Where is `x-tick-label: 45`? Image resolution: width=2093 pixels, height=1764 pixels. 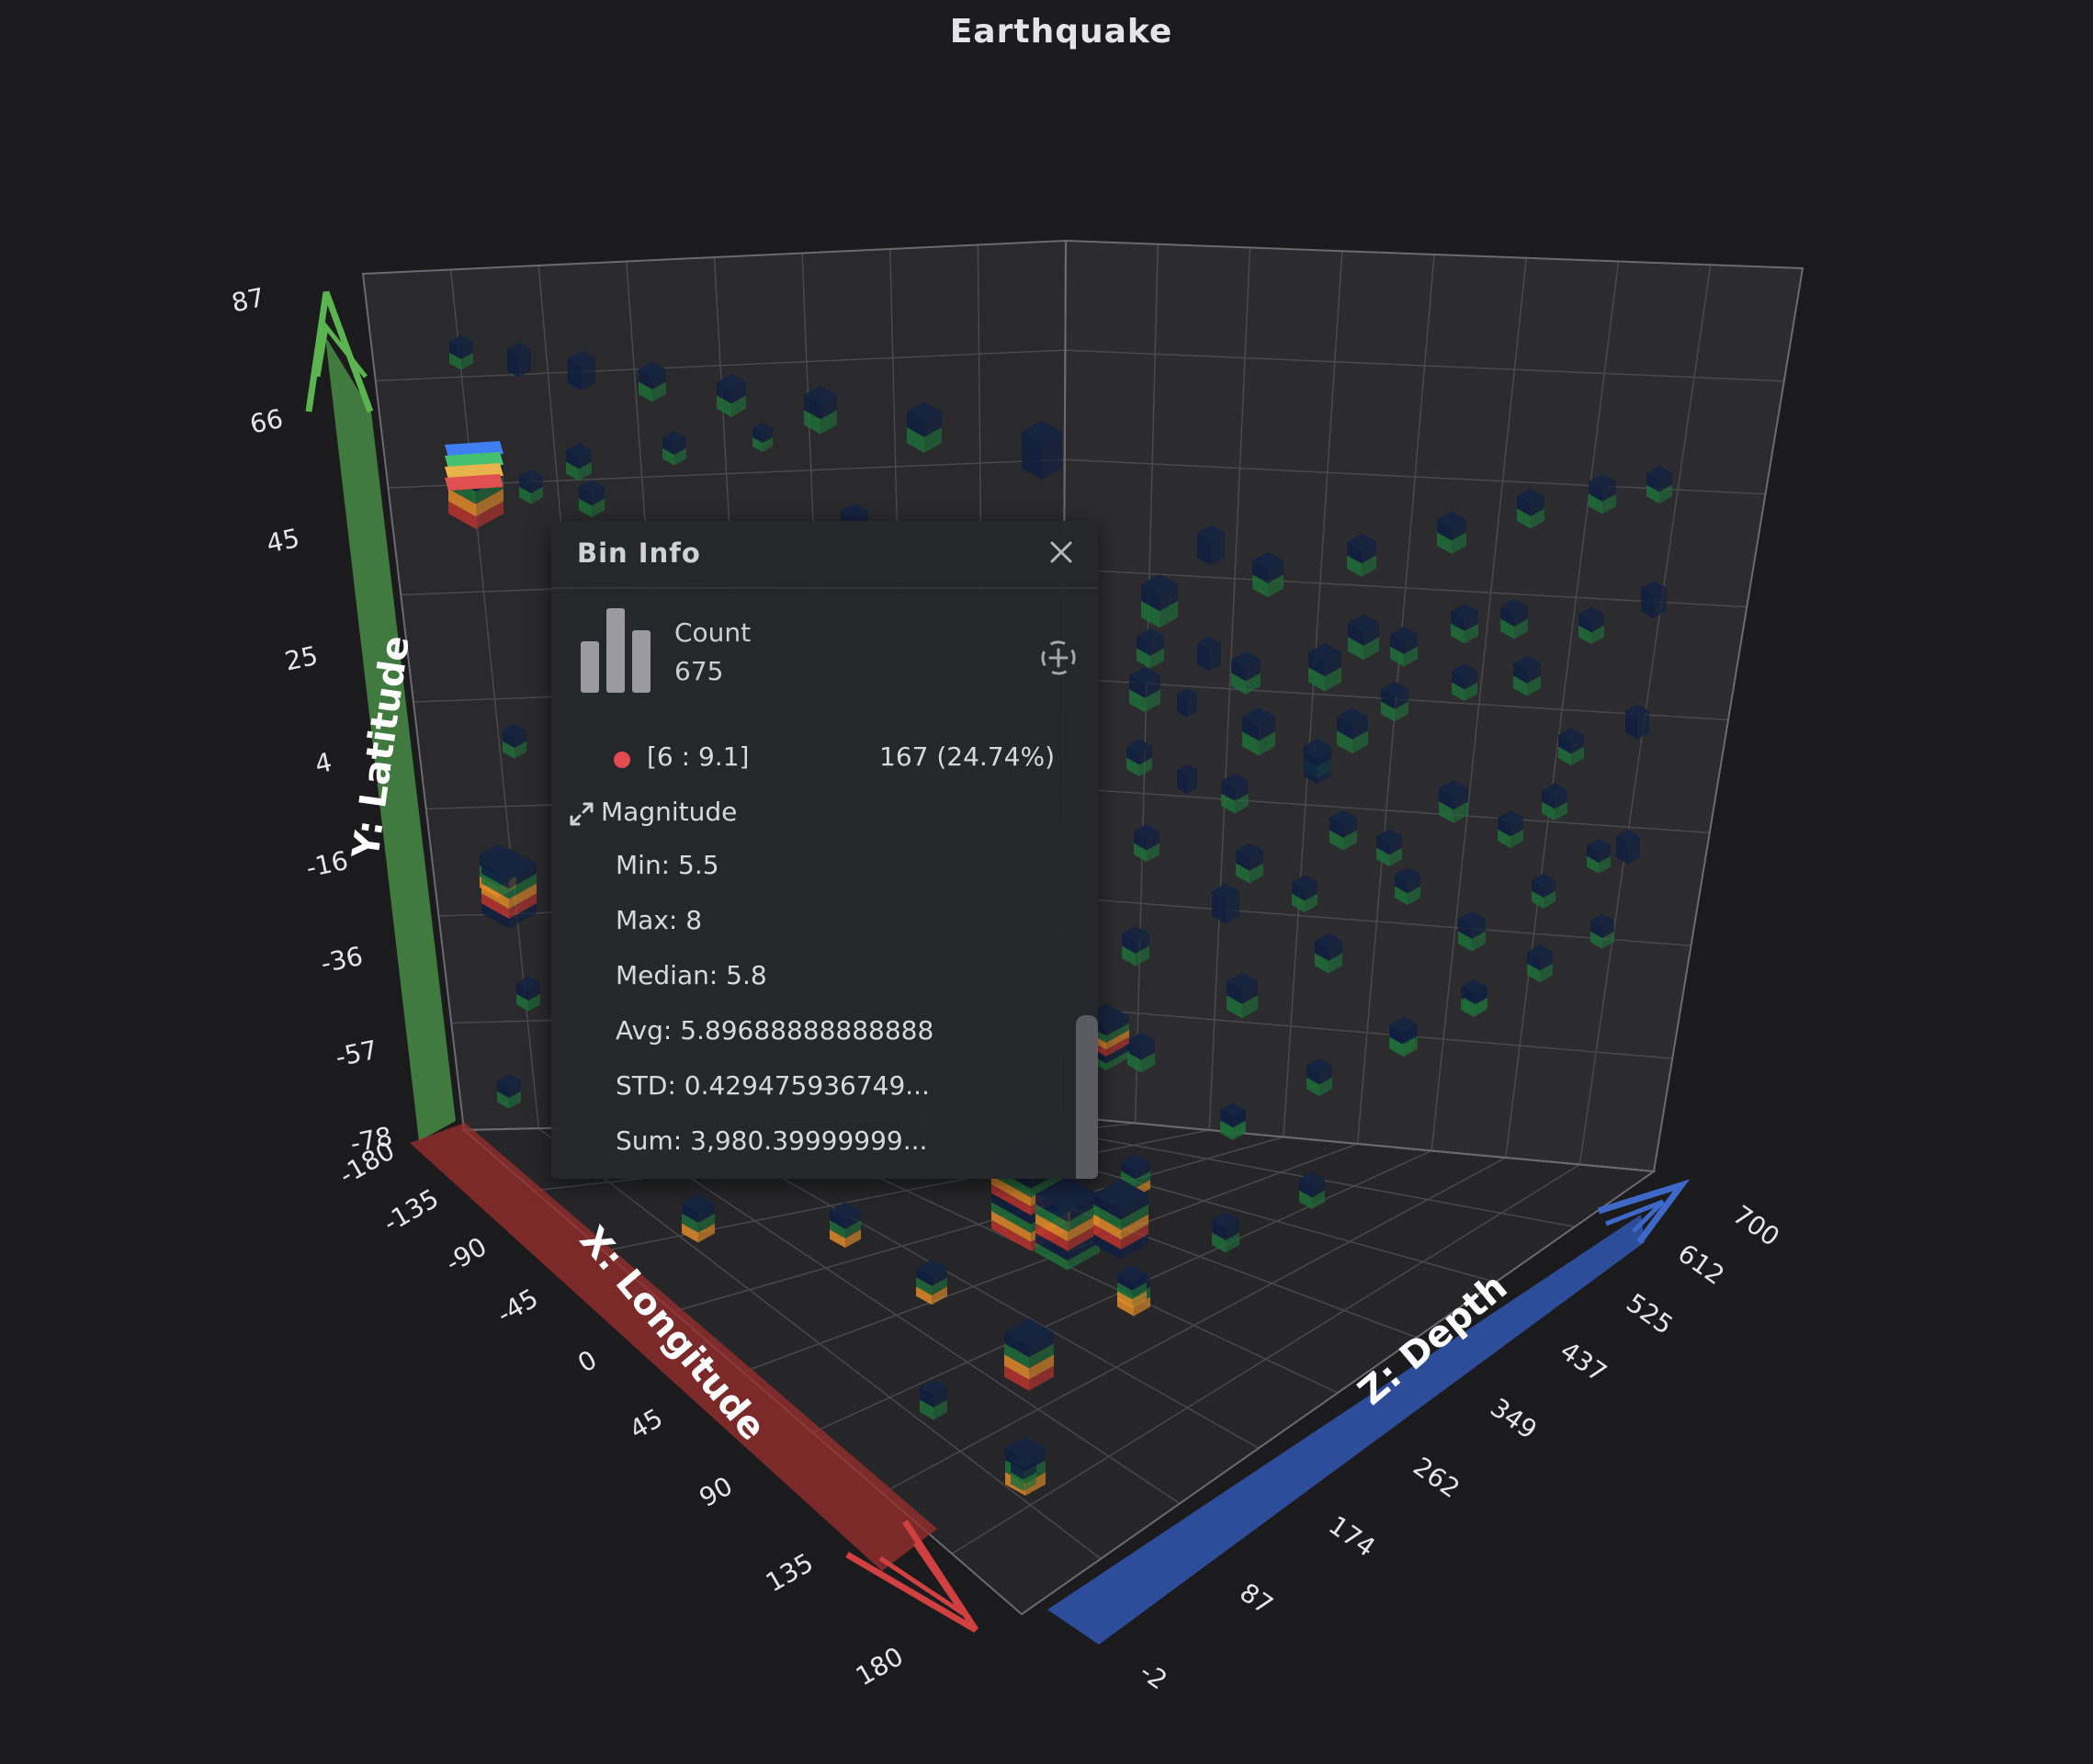
x-tick-label: 45 is located at coordinates (646, 1424).